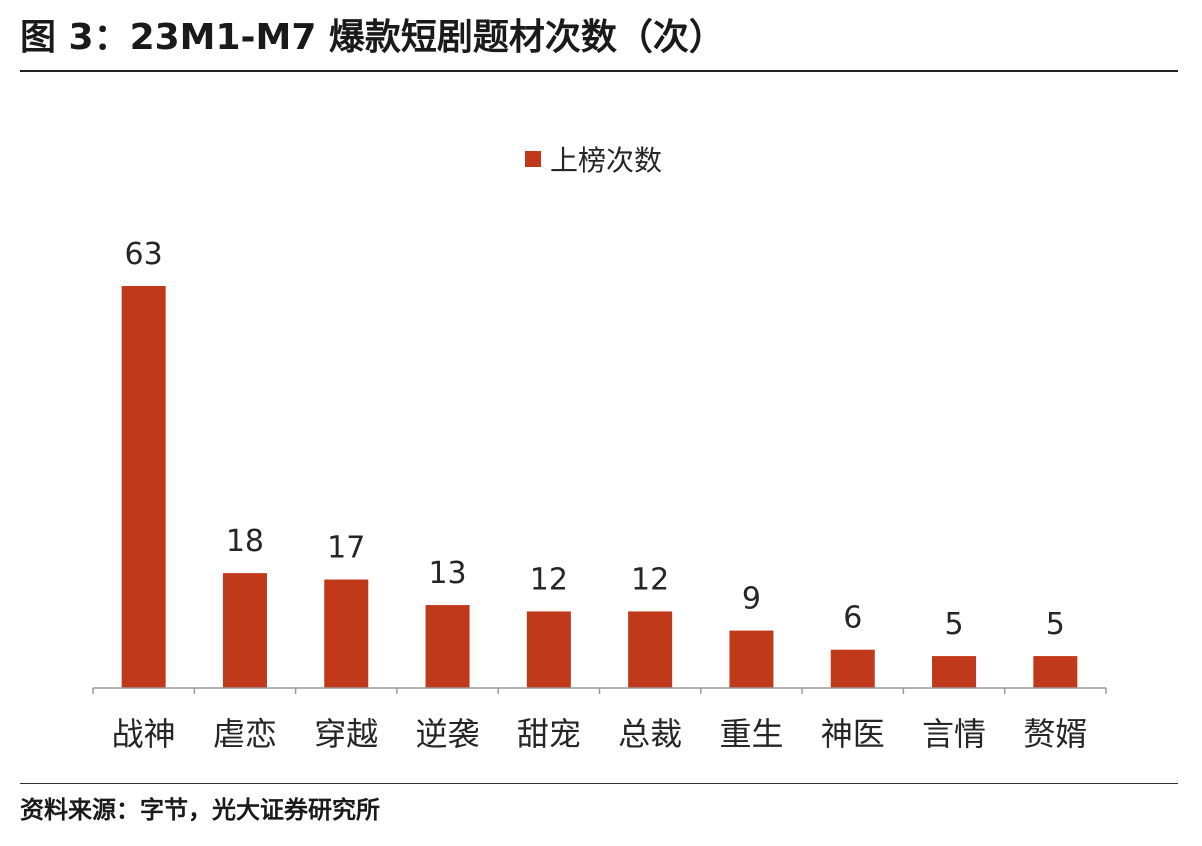  Describe the element at coordinates (447, 573) in the screenshot. I see `data-label: 13` at that location.